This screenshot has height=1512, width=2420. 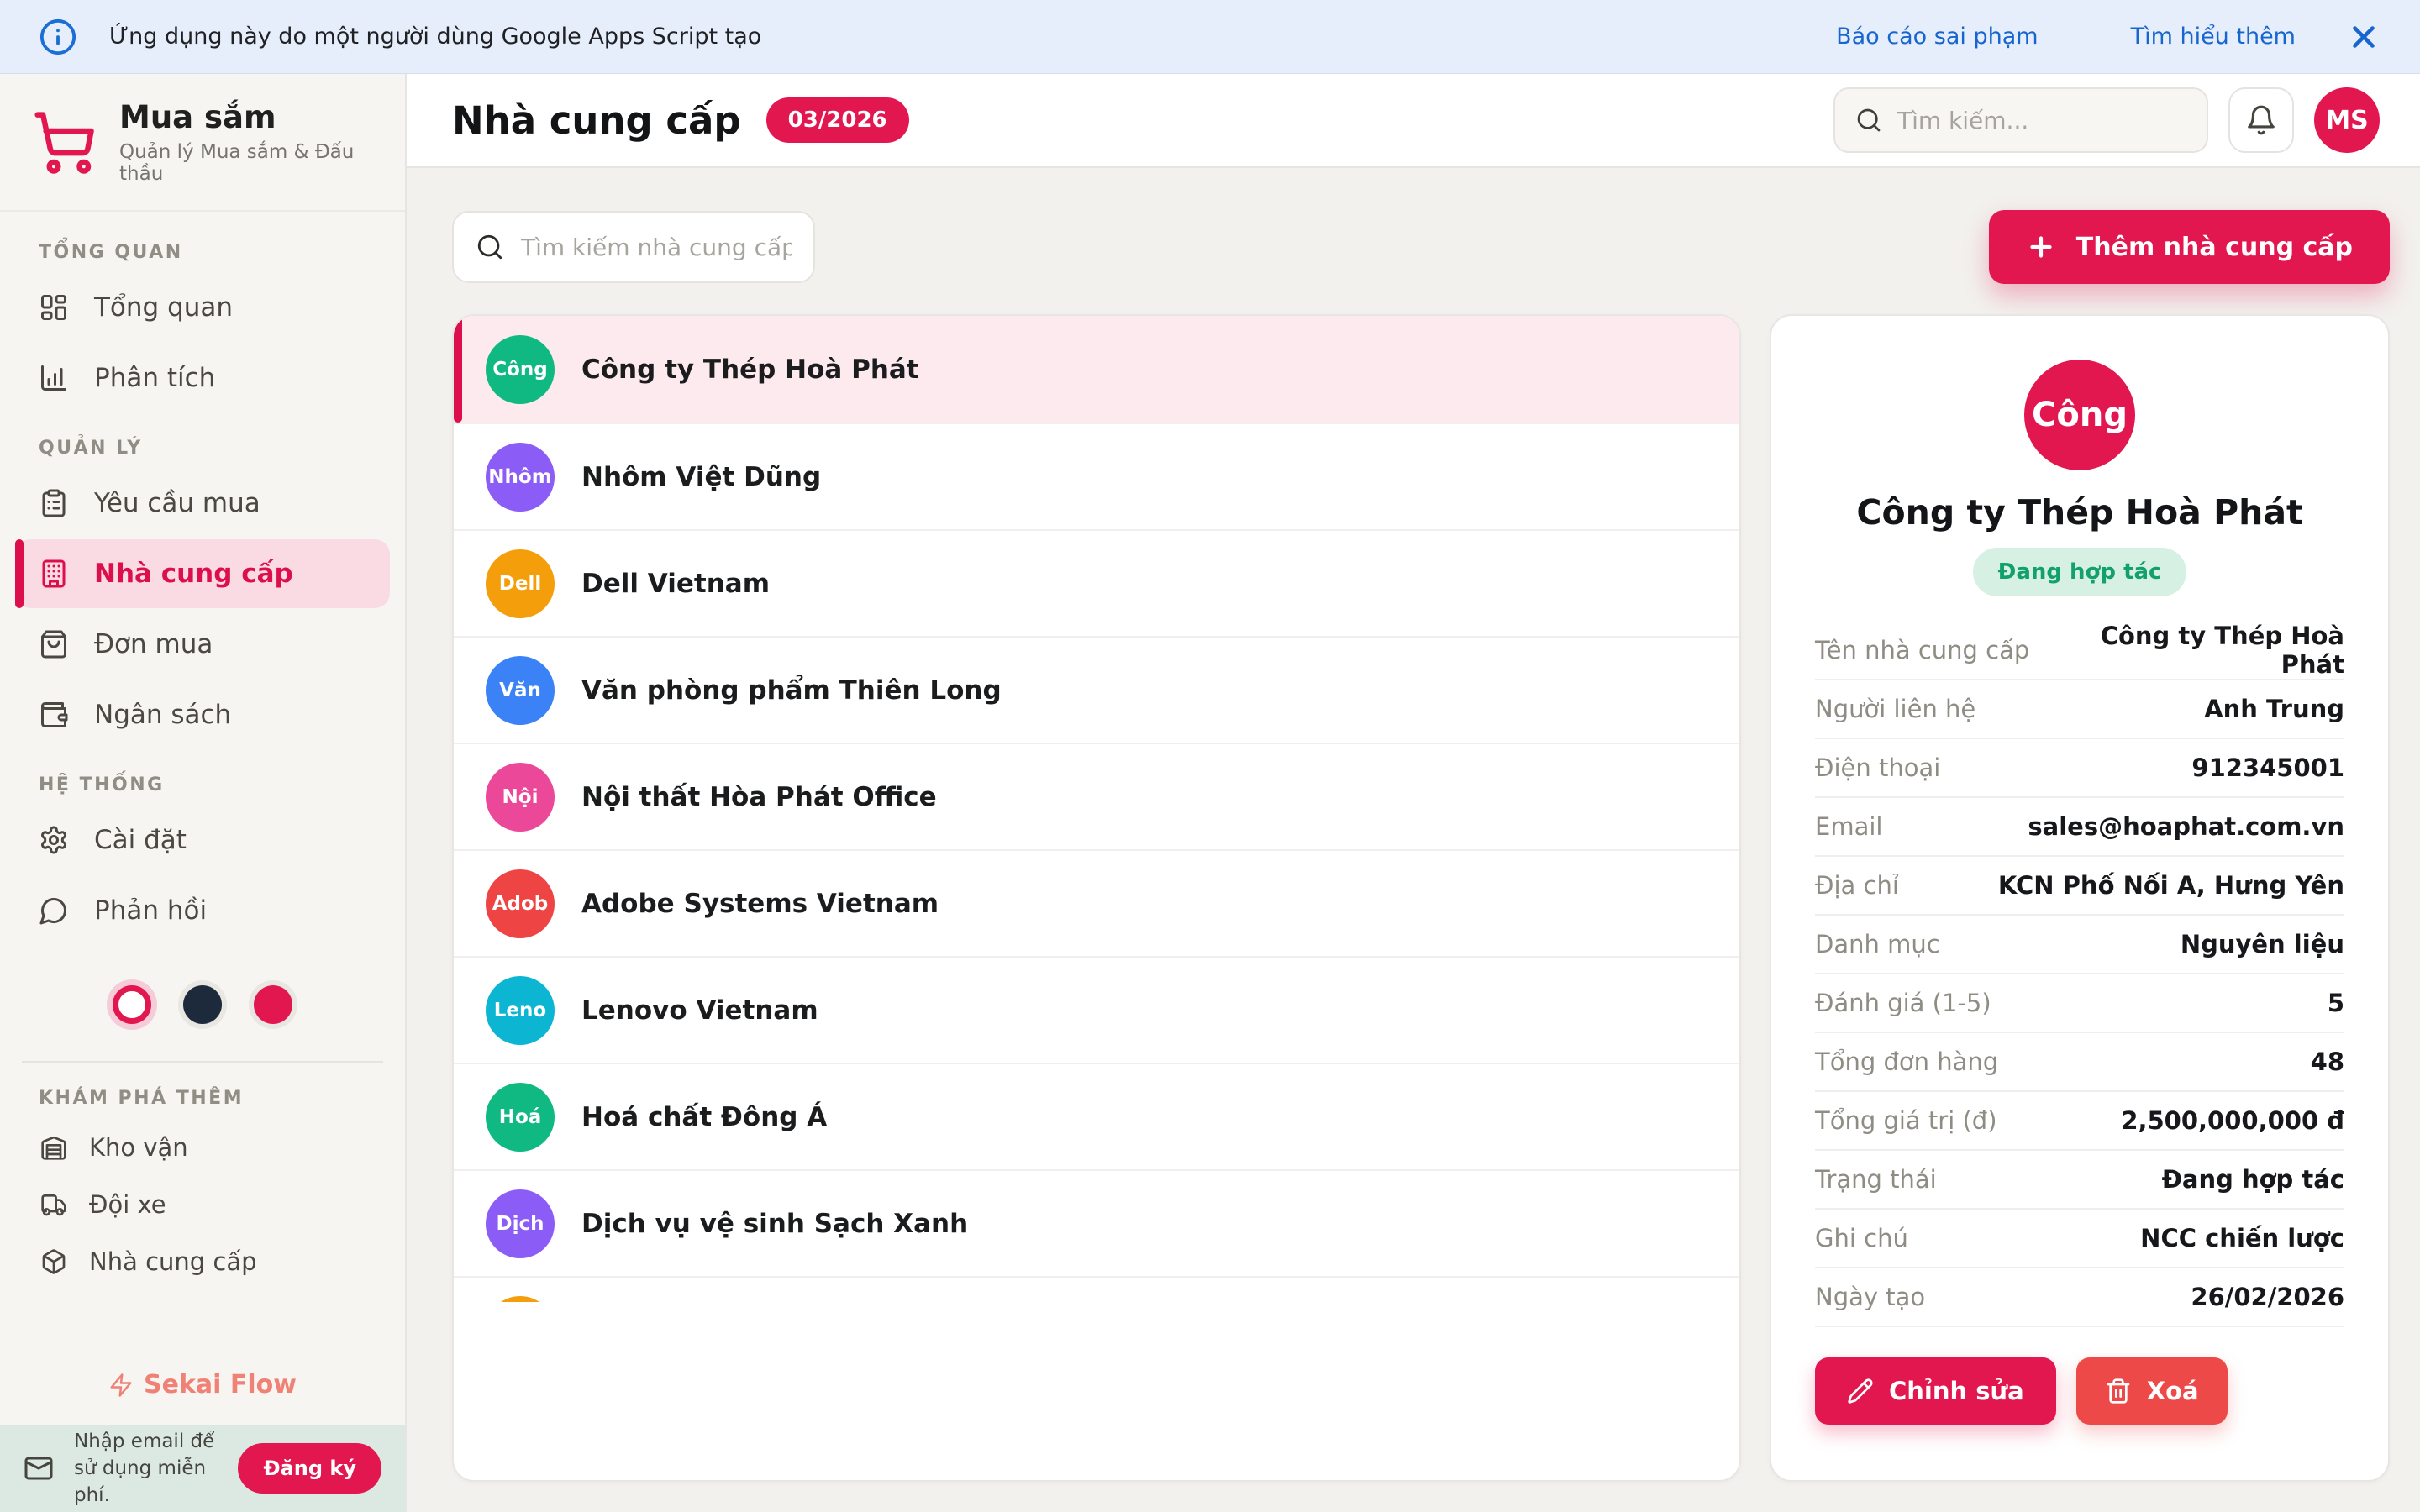 I want to click on app-logo-block: Mua sắm Quản lý Mua sắm & Đấu thầu, so click(x=202, y=143).